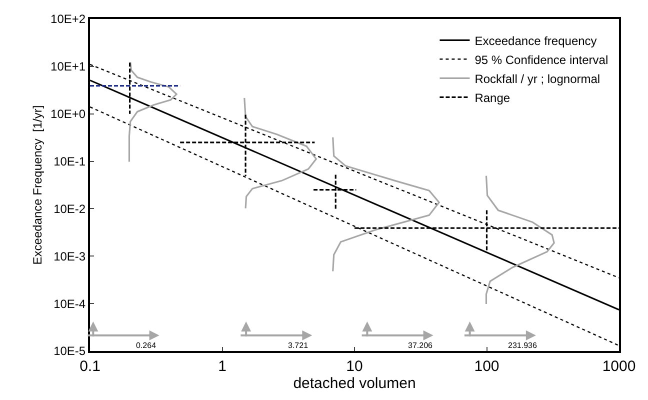 Image resolution: width=648 pixels, height=400 pixels. What do you see at coordinates (354, 366) in the screenshot?
I see `x-tick-label: 10` at bounding box center [354, 366].